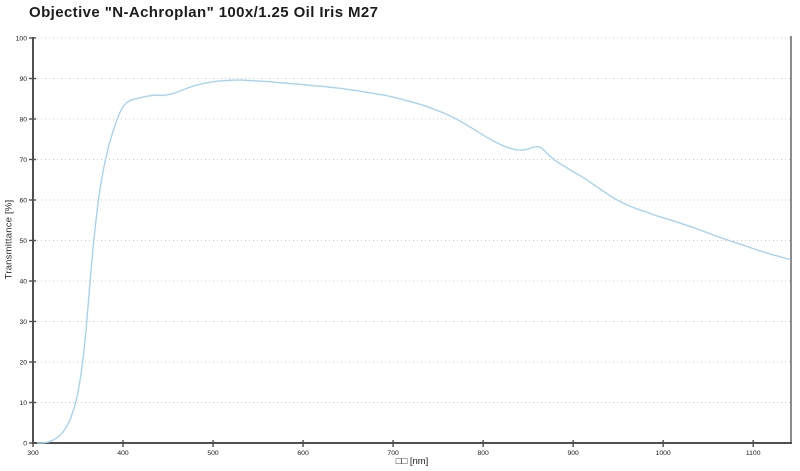 Image resolution: width=800 pixels, height=471 pixels. What do you see at coordinates (483, 453) in the screenshot?
I see `x-tick-label-800: 800` at bounding box center [483, 453].